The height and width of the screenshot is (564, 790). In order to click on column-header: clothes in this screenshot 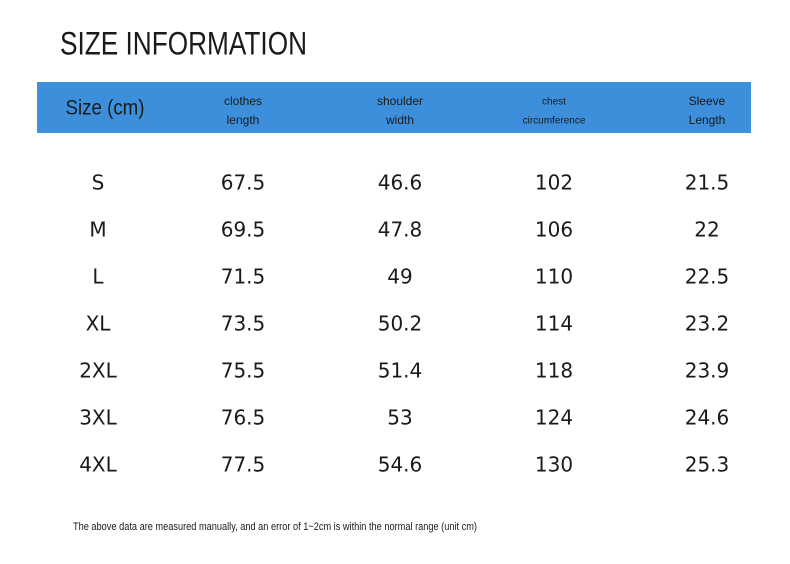, I will do `click(243, 101)`.